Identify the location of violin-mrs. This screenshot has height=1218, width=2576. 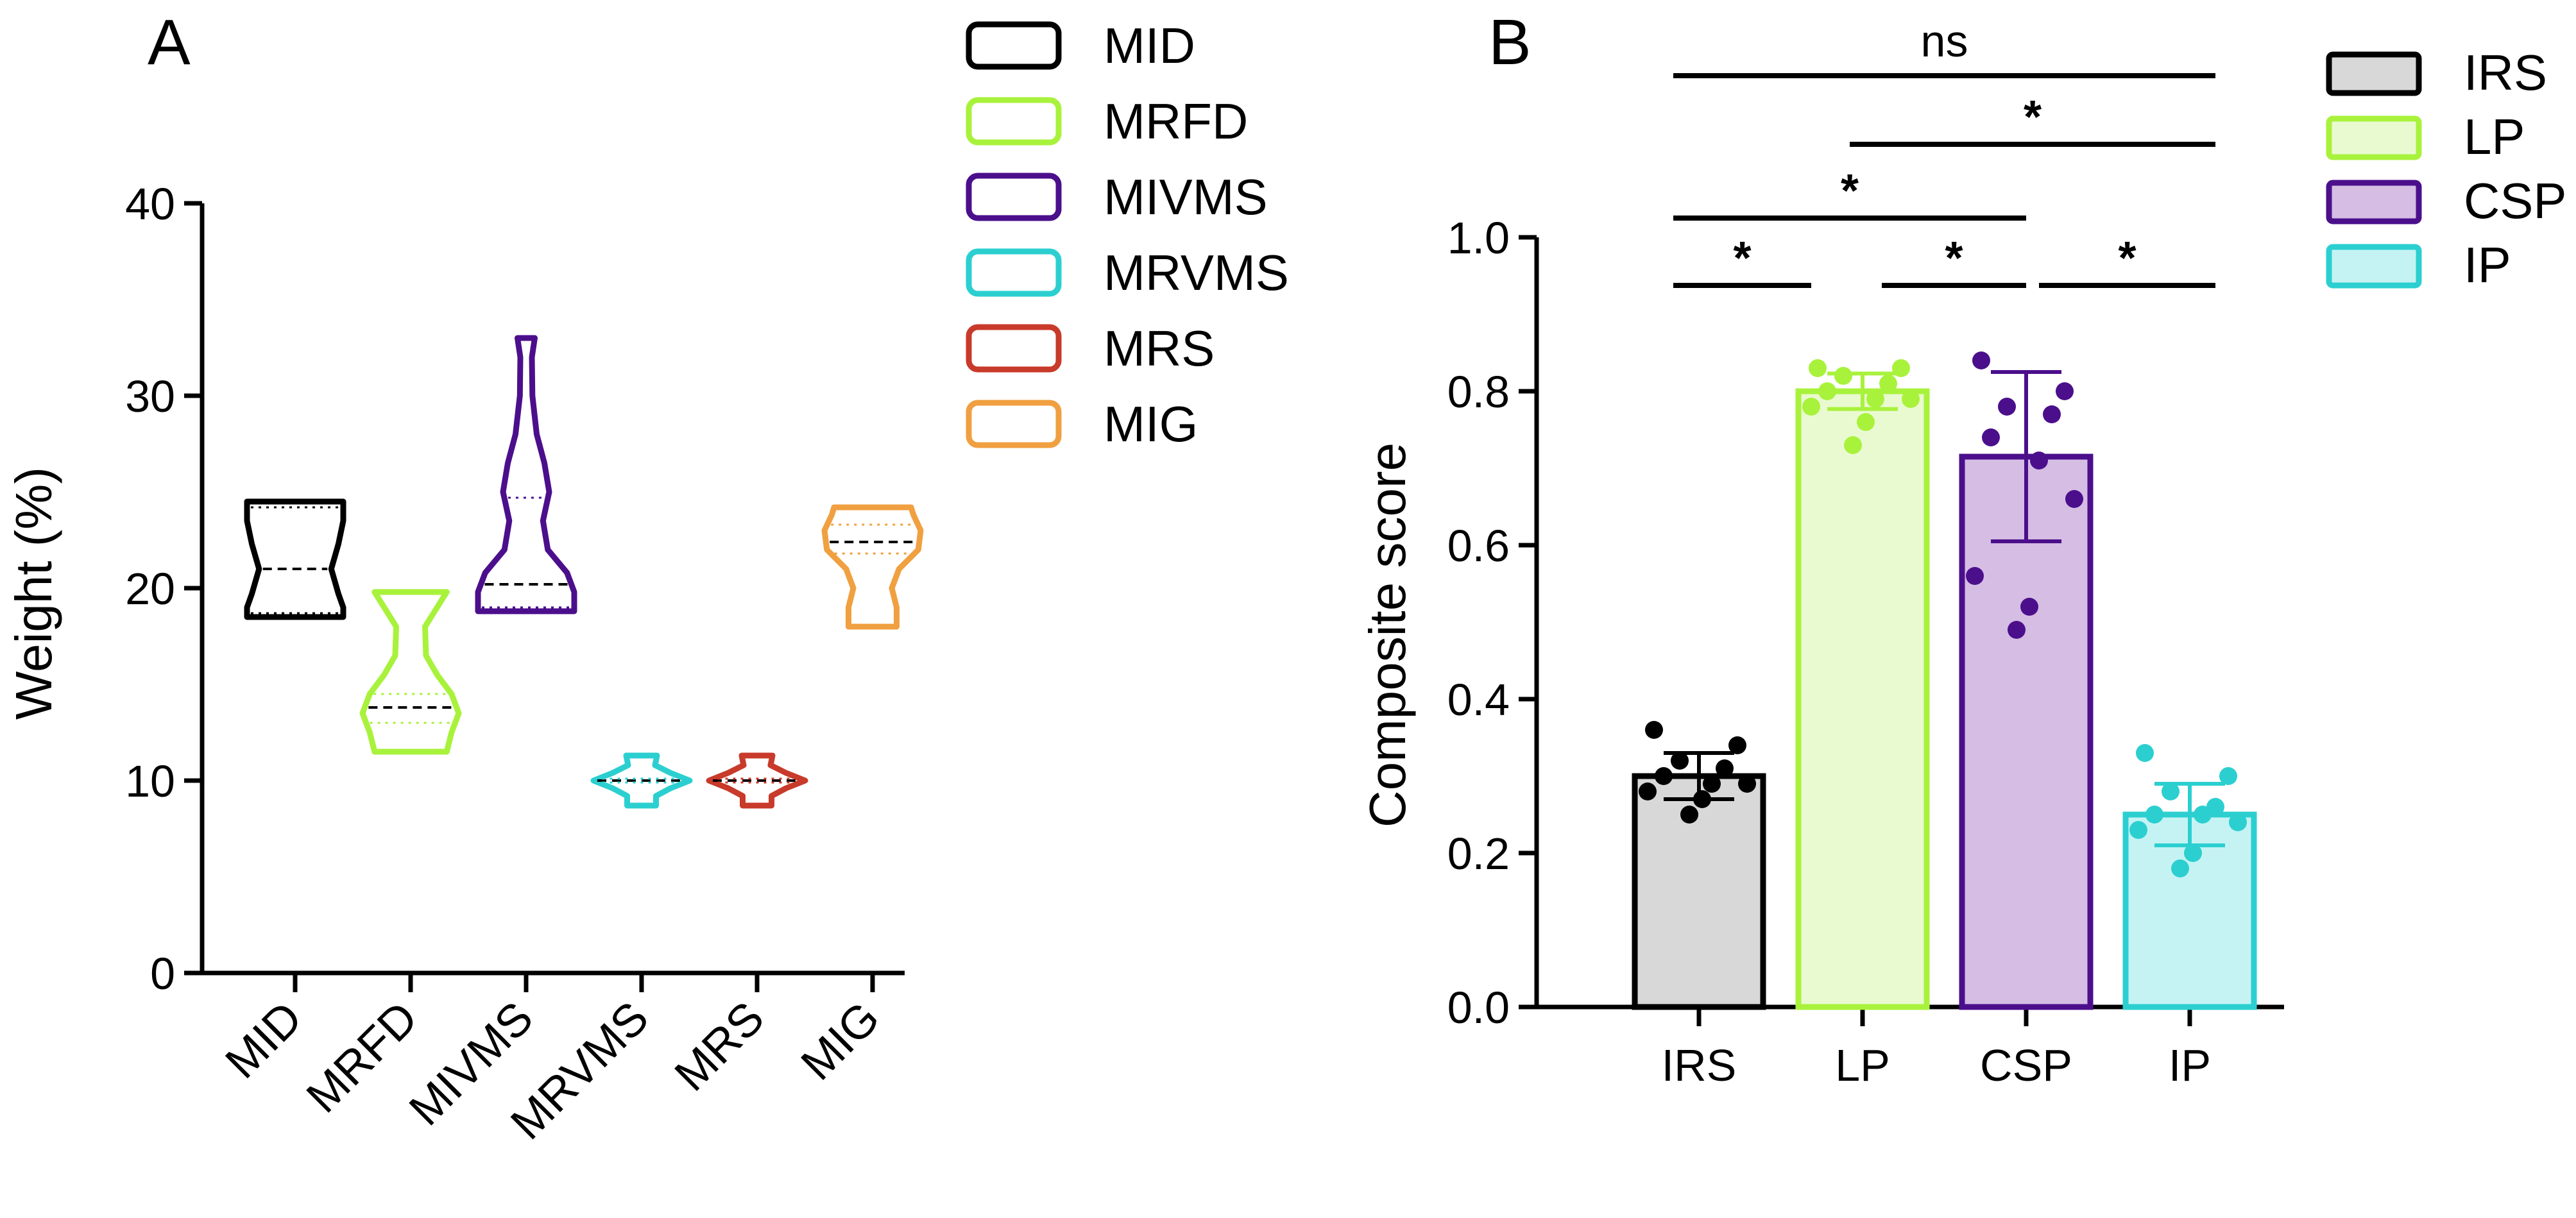
(757, 780).